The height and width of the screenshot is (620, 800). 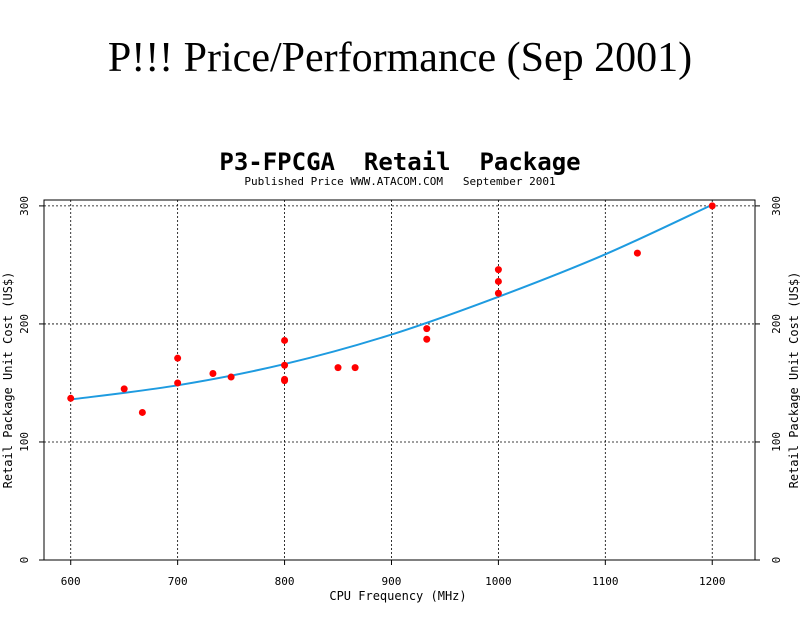 I want to click on chart-title: P3-FPCGA Retail Package, so click(x=399, y=162).